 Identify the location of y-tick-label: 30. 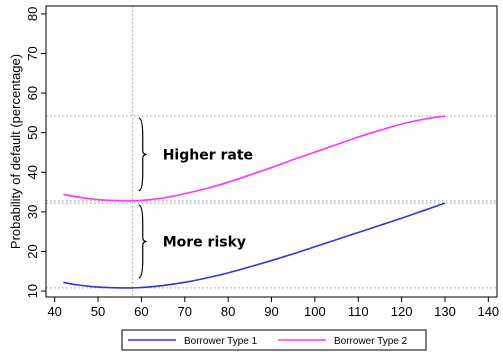
(32, 212).